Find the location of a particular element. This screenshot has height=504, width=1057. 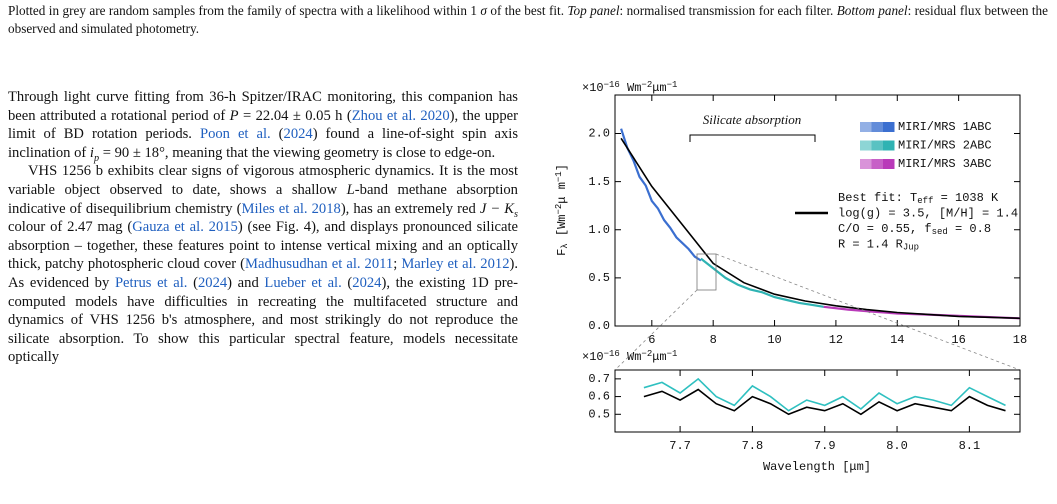

citation: Petrus et al. is located at coordinates (151, 282).